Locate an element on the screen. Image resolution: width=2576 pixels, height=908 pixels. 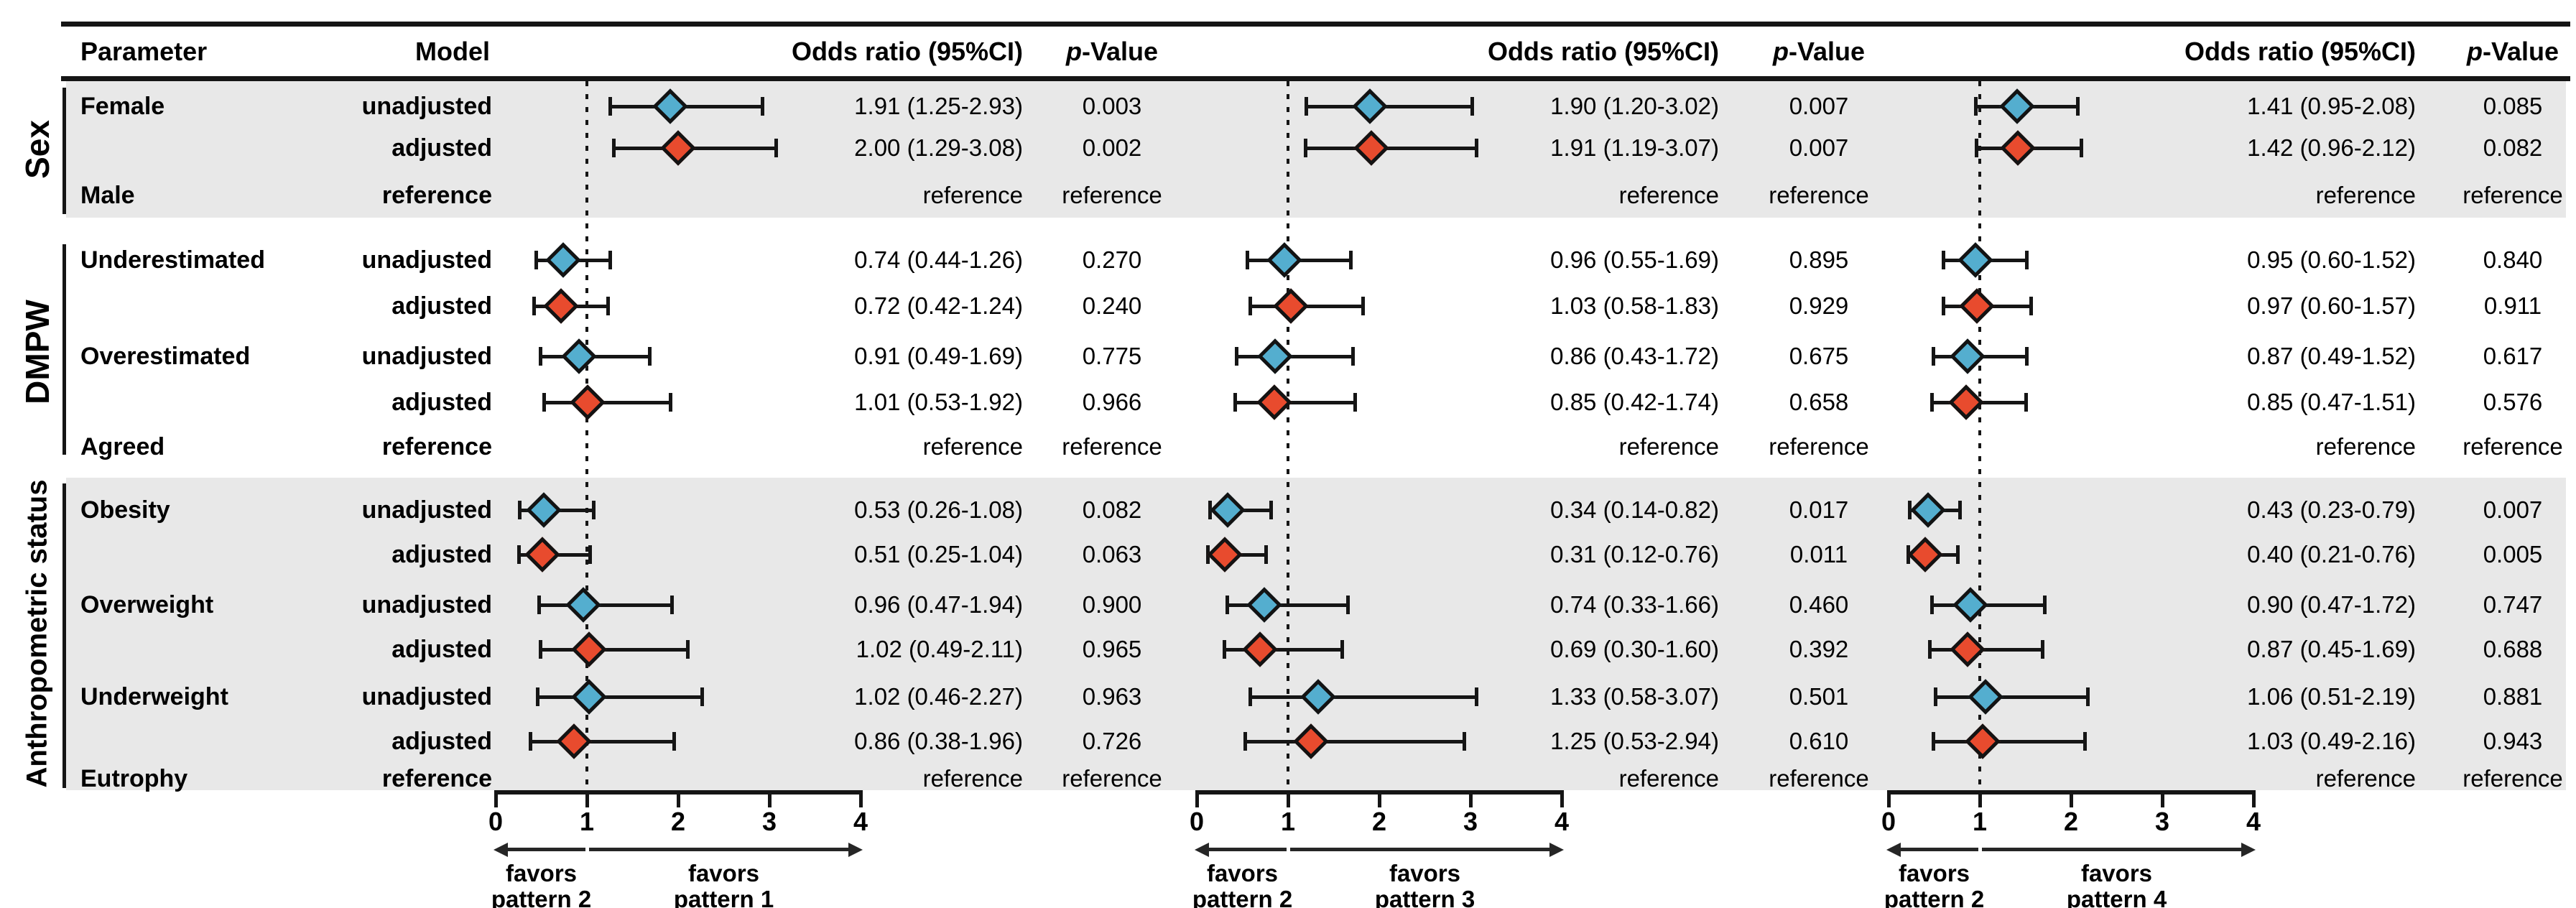
or-value: 0.87 (0.49-1.52) is located at coordinates (2331, 356).